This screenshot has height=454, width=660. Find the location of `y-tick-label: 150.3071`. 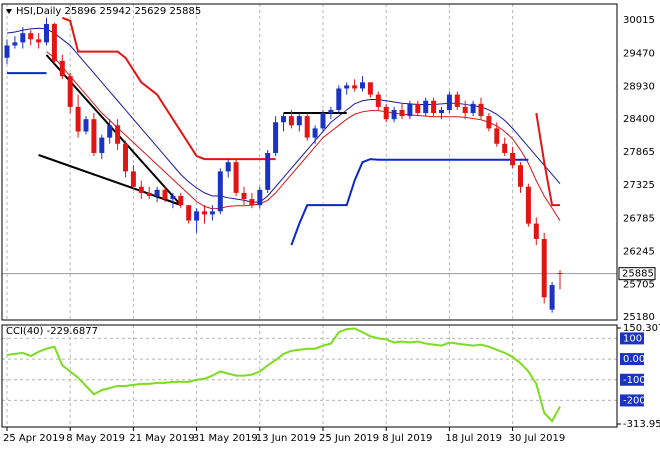

y-tick-label: 150.3071 is located at coordinates (641, 328).